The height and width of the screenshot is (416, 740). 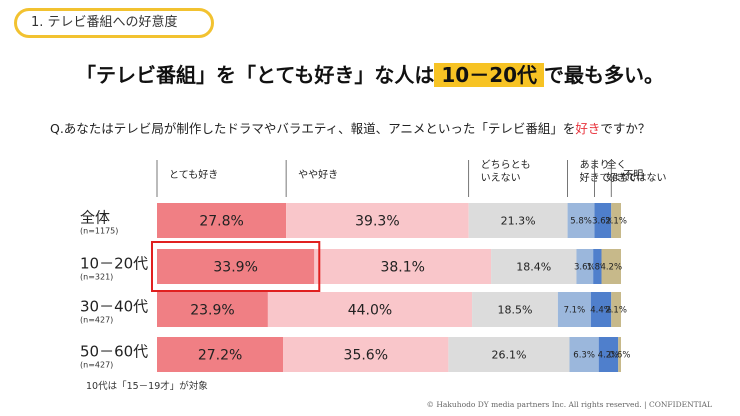 What do you see at coordinates (588, 128) in the screenshot?
I see `question-emphasis: 好き` at bounding box center [588, 128].